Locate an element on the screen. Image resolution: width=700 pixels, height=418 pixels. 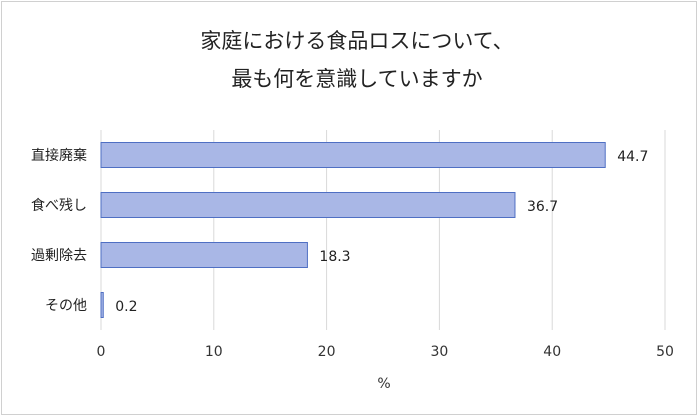
data-label: 36.7 is located at coordinates (542, 207).